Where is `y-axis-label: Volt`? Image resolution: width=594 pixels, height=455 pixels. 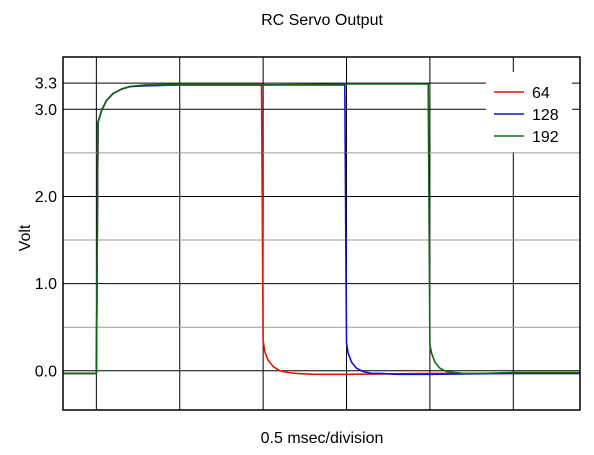 y-axis-label: Volt is located at coordinates (25, 237).